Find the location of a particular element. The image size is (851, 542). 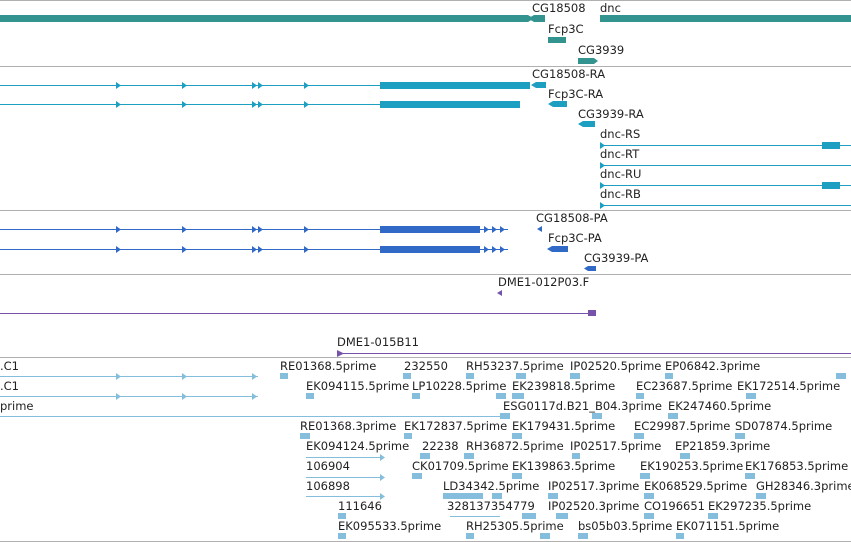

est-label: EK179431.5prime is located at coordinates (563, 426).